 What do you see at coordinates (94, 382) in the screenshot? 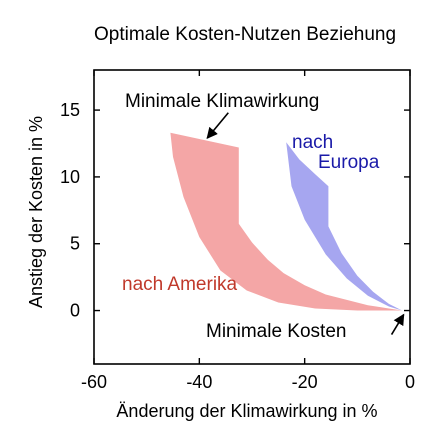
I see `x-tick-label: -60` at bounding box center [94, 382].